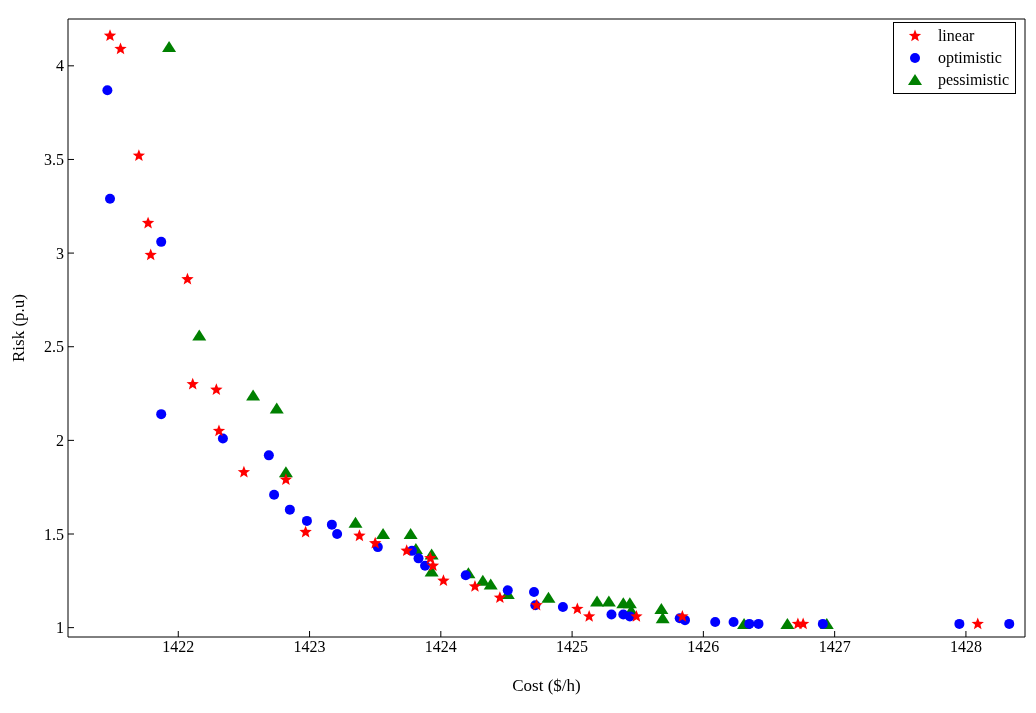 This screenshot has height=713, width=1036. What do you see at coordinates (440, 647) in the screenshot?
I see `x-tick-label: 1424` at bounding box center [440, 647].